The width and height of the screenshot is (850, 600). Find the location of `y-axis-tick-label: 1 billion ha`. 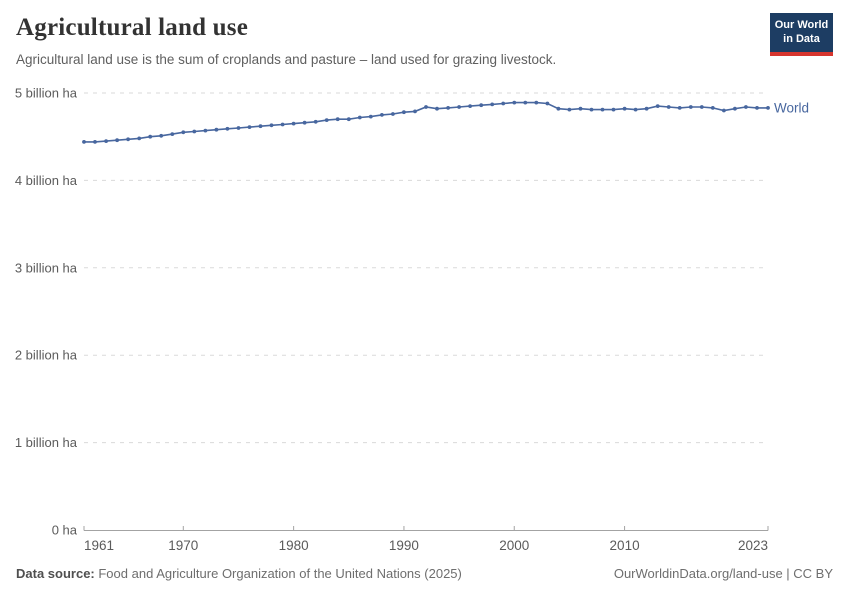

y-axis-tick-label: 1 billion ha is located at coordinates (46, 442).